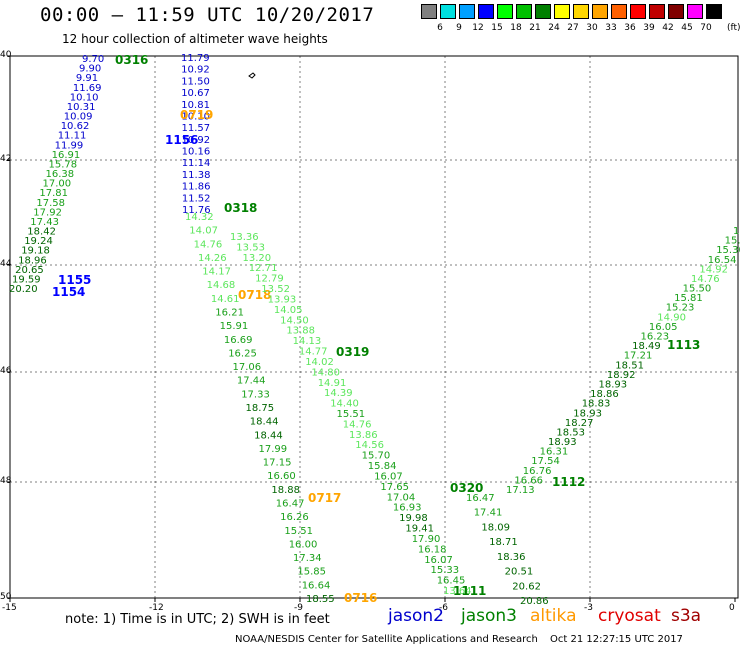 The height and width of the screenshot is (650, 740). I want to click on track-0719: 0719, so click(196, 115).